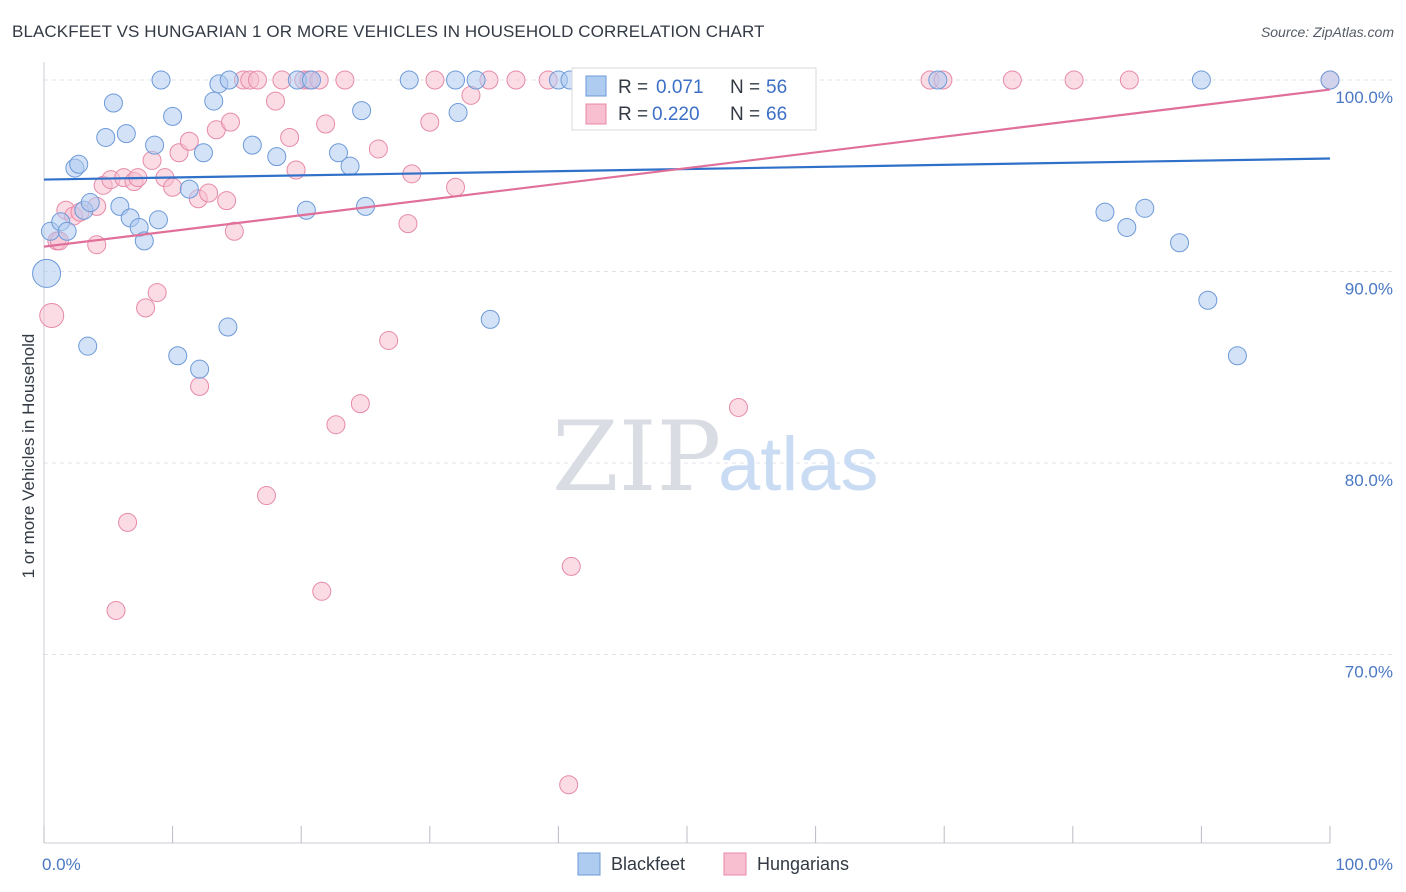  I want to click on legend-n-label-1: N =, so click(745, 87).